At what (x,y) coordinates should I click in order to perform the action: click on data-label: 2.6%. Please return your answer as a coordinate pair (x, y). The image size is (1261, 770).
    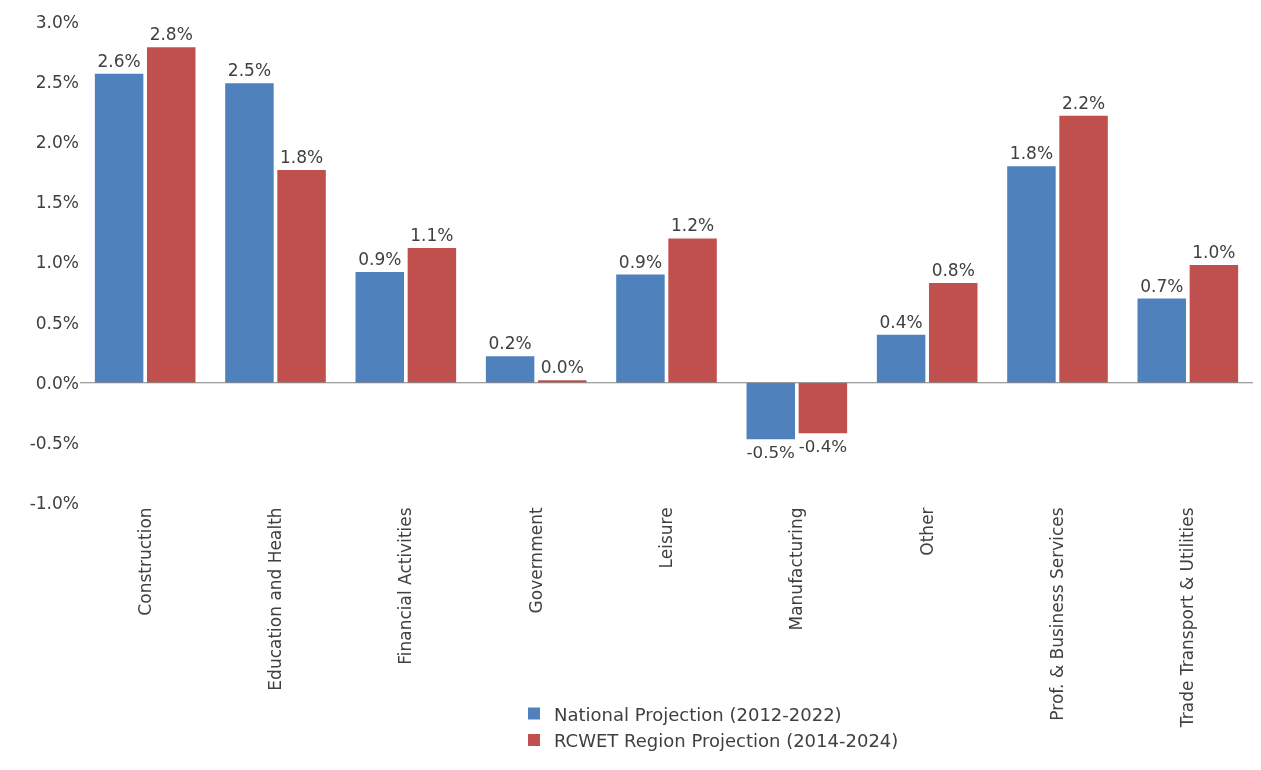
    Looking at the image, I should click on (119, 60).